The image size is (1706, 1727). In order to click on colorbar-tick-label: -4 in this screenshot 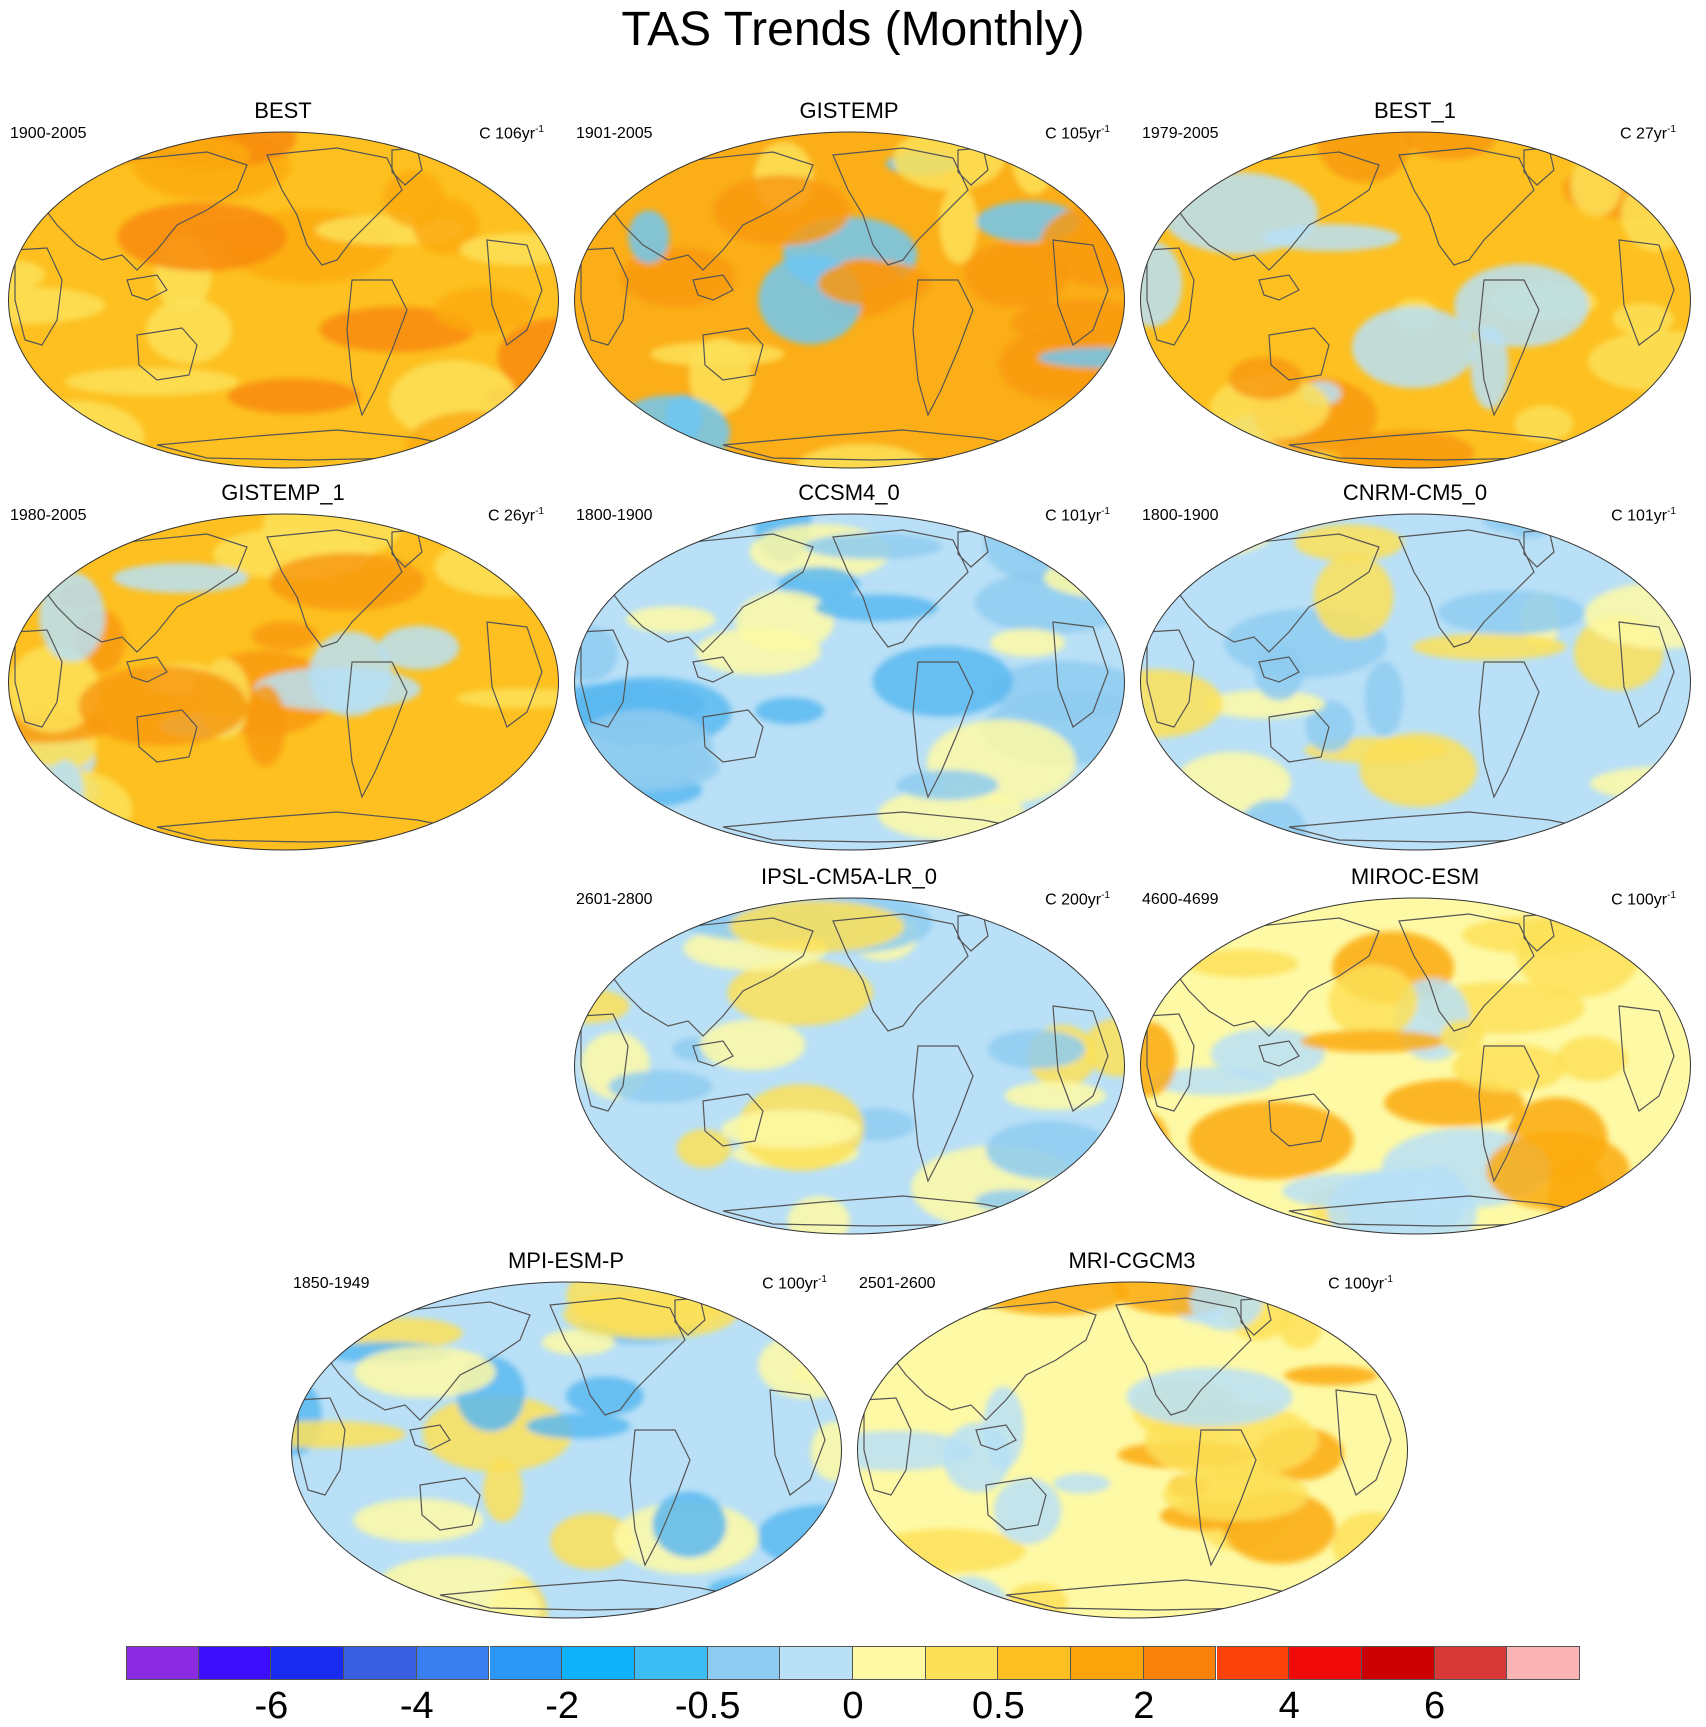, I will do `click(416, 1706)`.